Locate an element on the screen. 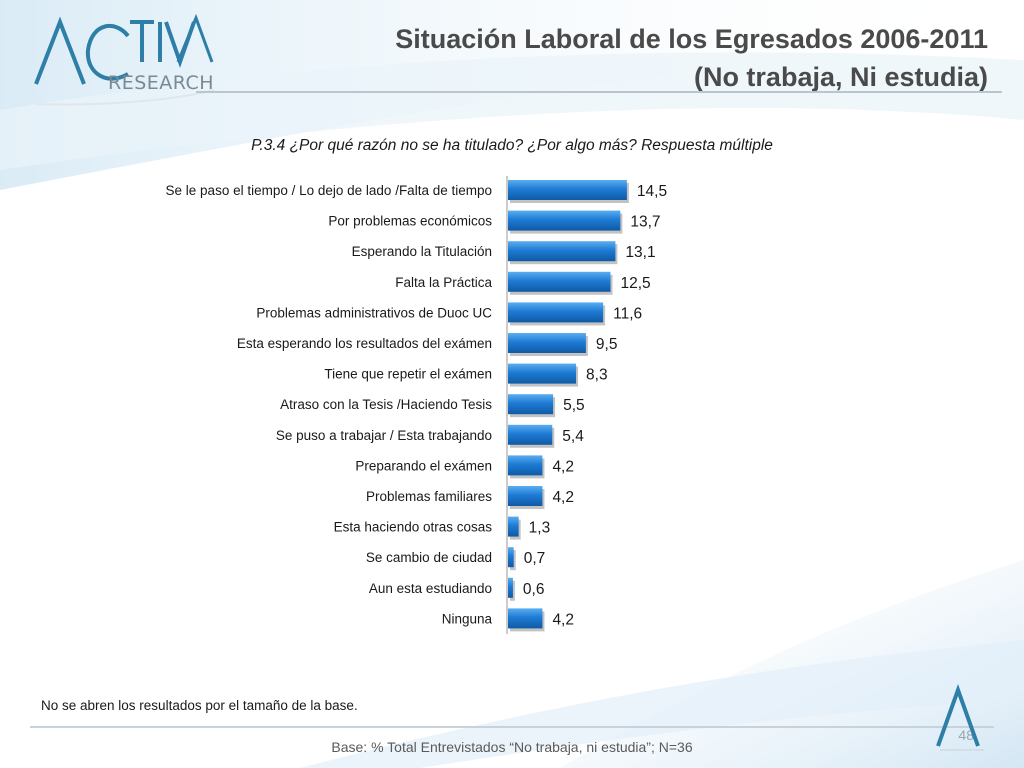  value-label: 8,3 is located at coordinates (597, 375).